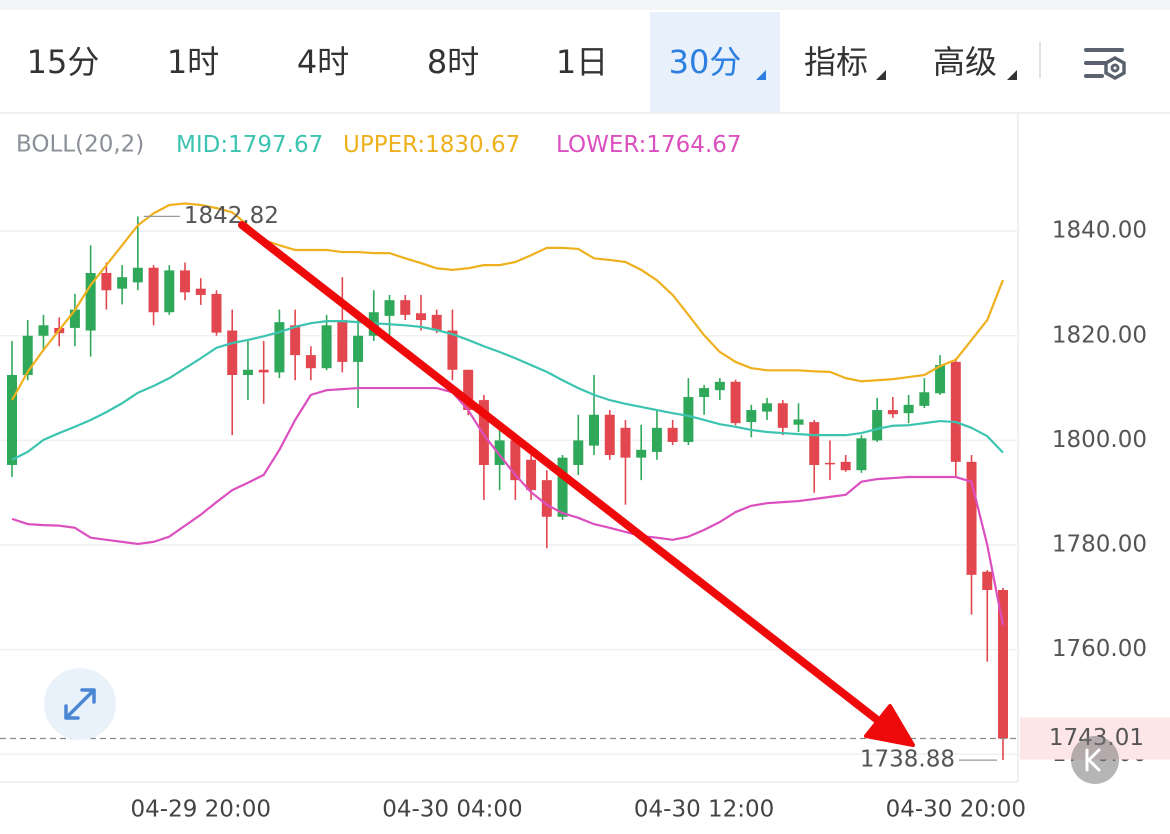 The image size is (1170, 834). Describe the element at coordinates (585, 5) in the screenshot. I see `status-strip` at that location.